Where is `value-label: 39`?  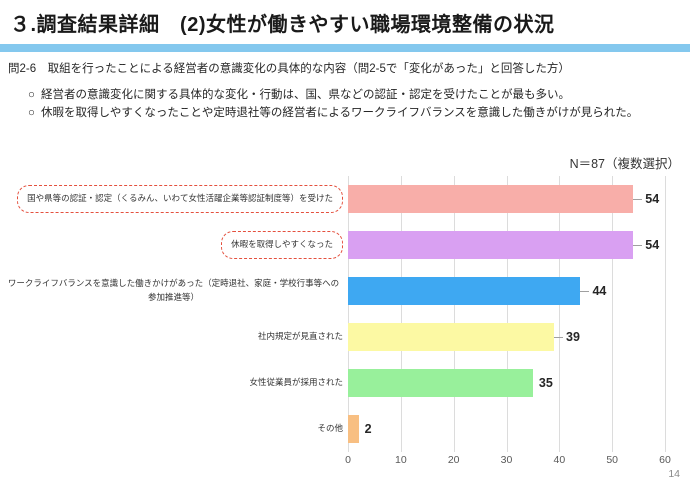
value-label: 39 is located at coordinates (573, 337).